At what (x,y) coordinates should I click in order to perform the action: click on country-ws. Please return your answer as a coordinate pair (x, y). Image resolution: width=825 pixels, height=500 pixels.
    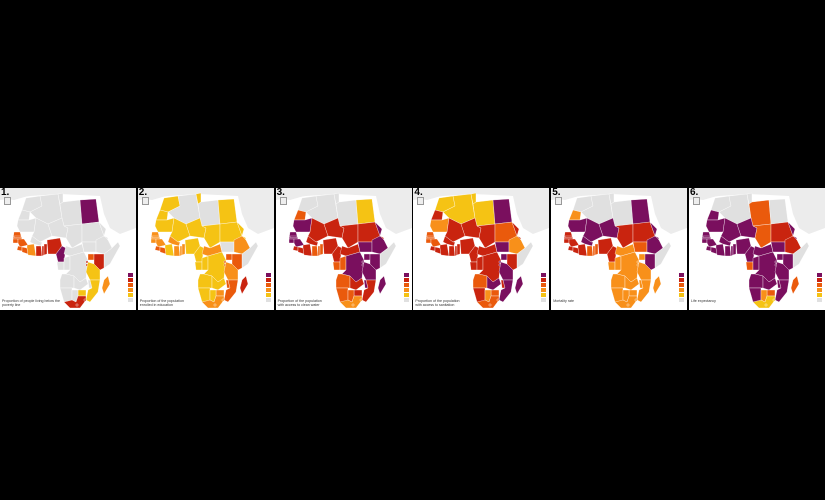
    Looking at the image, I should click on (161, 215).